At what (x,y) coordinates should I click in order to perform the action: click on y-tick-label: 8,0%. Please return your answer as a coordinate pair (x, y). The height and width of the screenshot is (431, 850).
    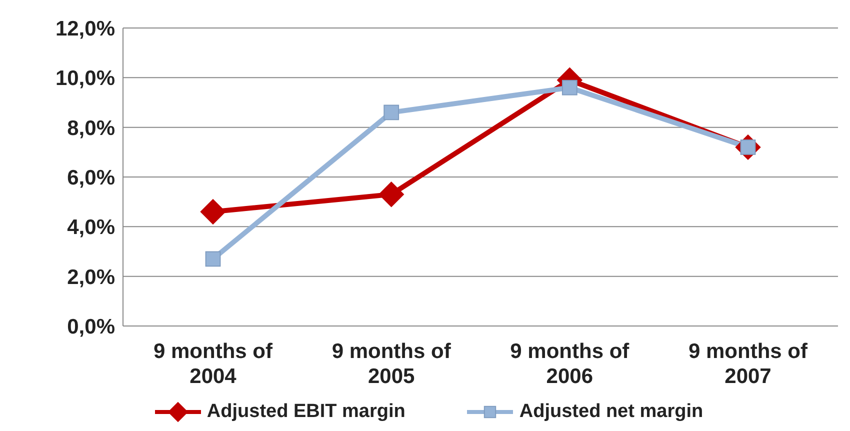
    Looking at the image, I should click on (91, 128).